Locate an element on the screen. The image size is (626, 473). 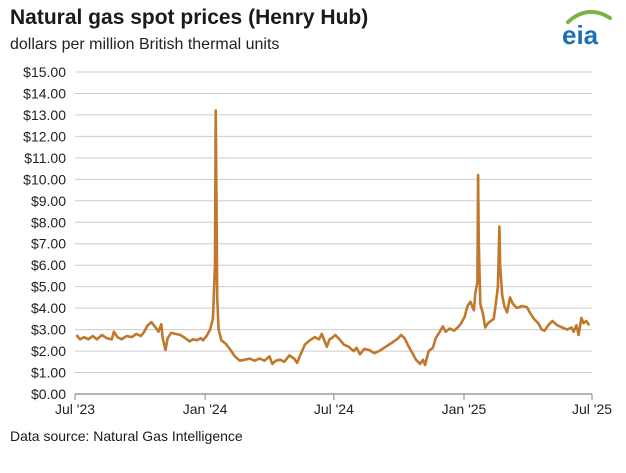
y-tick-label: $12.00 is located at coordinates (44, 136).